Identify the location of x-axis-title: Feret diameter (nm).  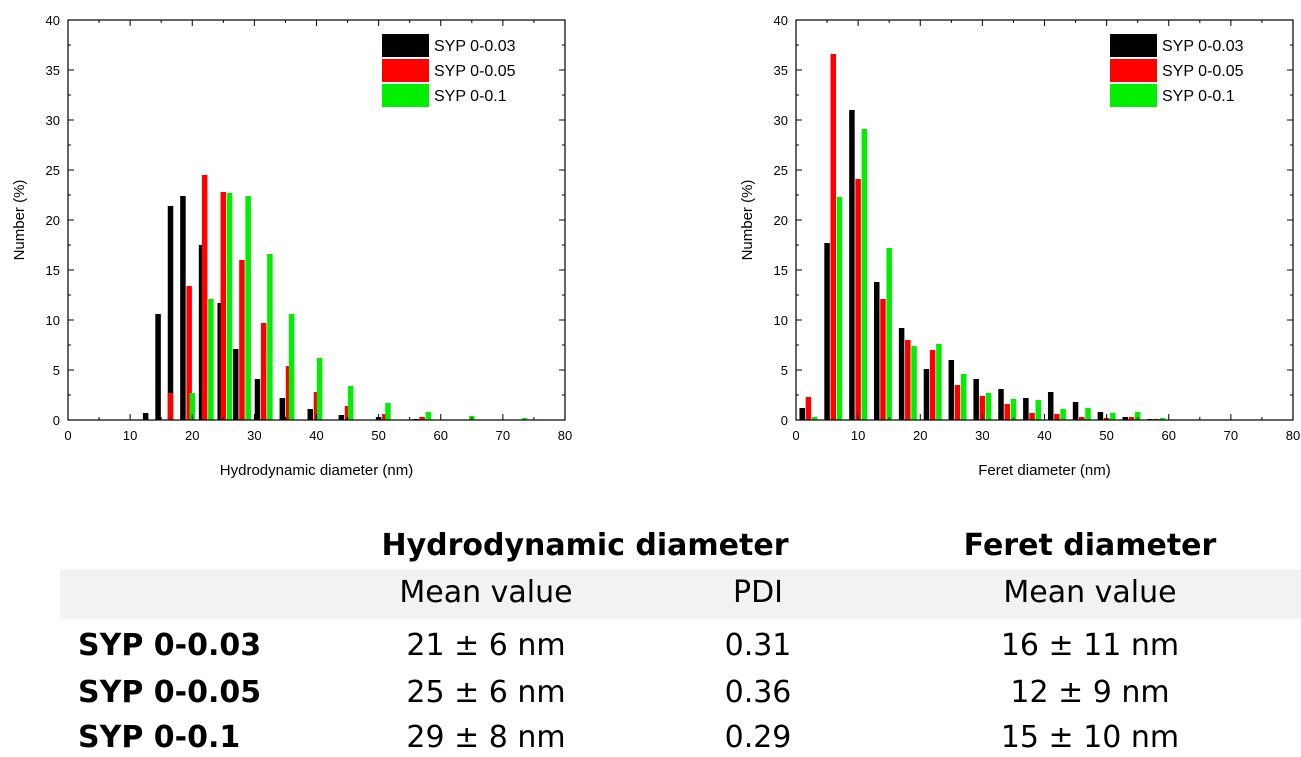
(1044, 470).